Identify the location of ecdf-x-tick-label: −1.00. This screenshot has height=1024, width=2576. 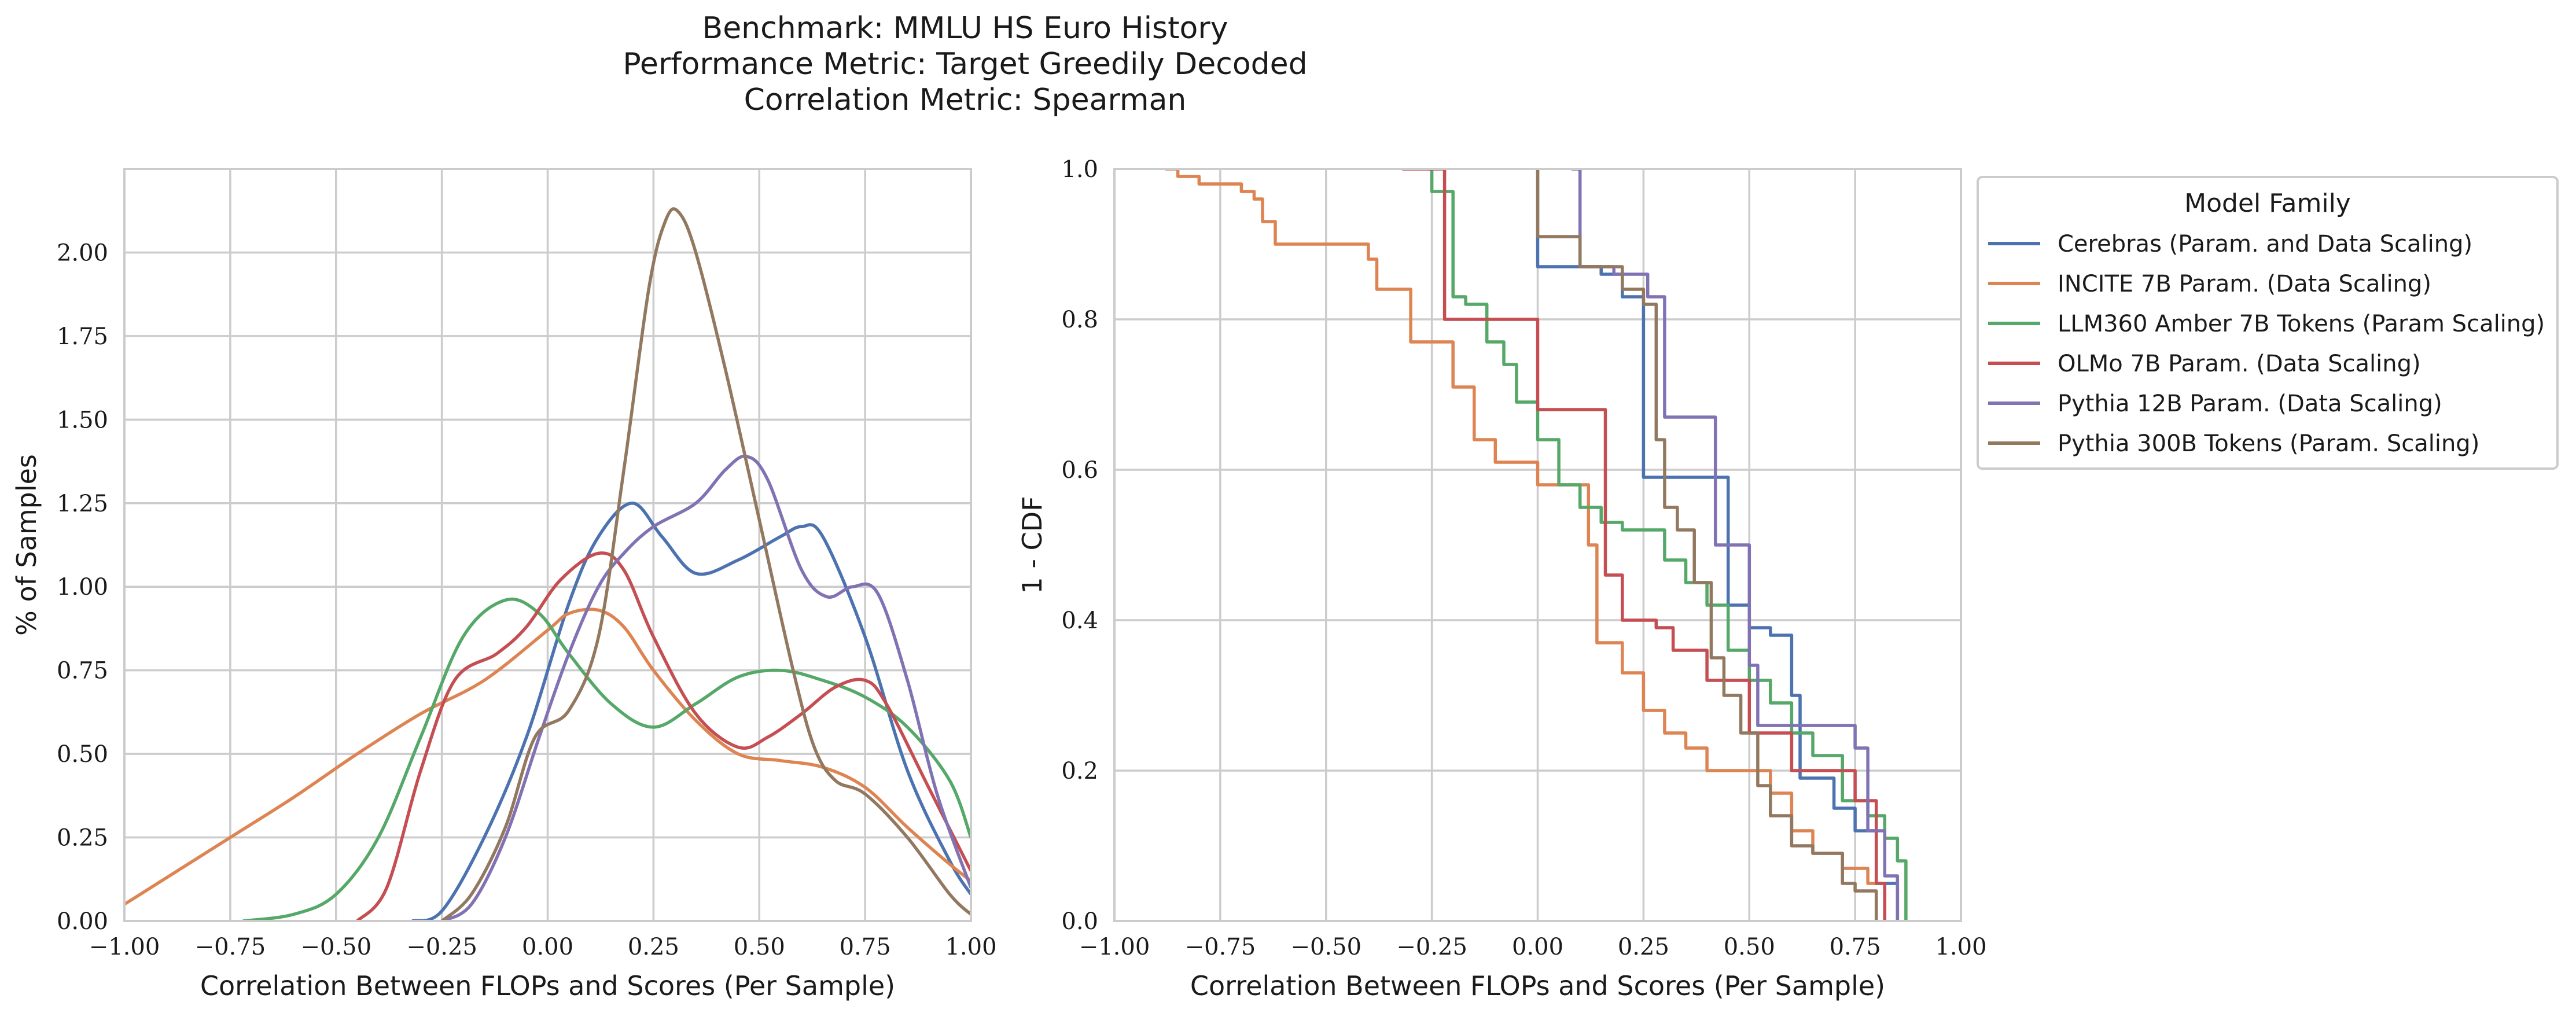
(1114, 947).